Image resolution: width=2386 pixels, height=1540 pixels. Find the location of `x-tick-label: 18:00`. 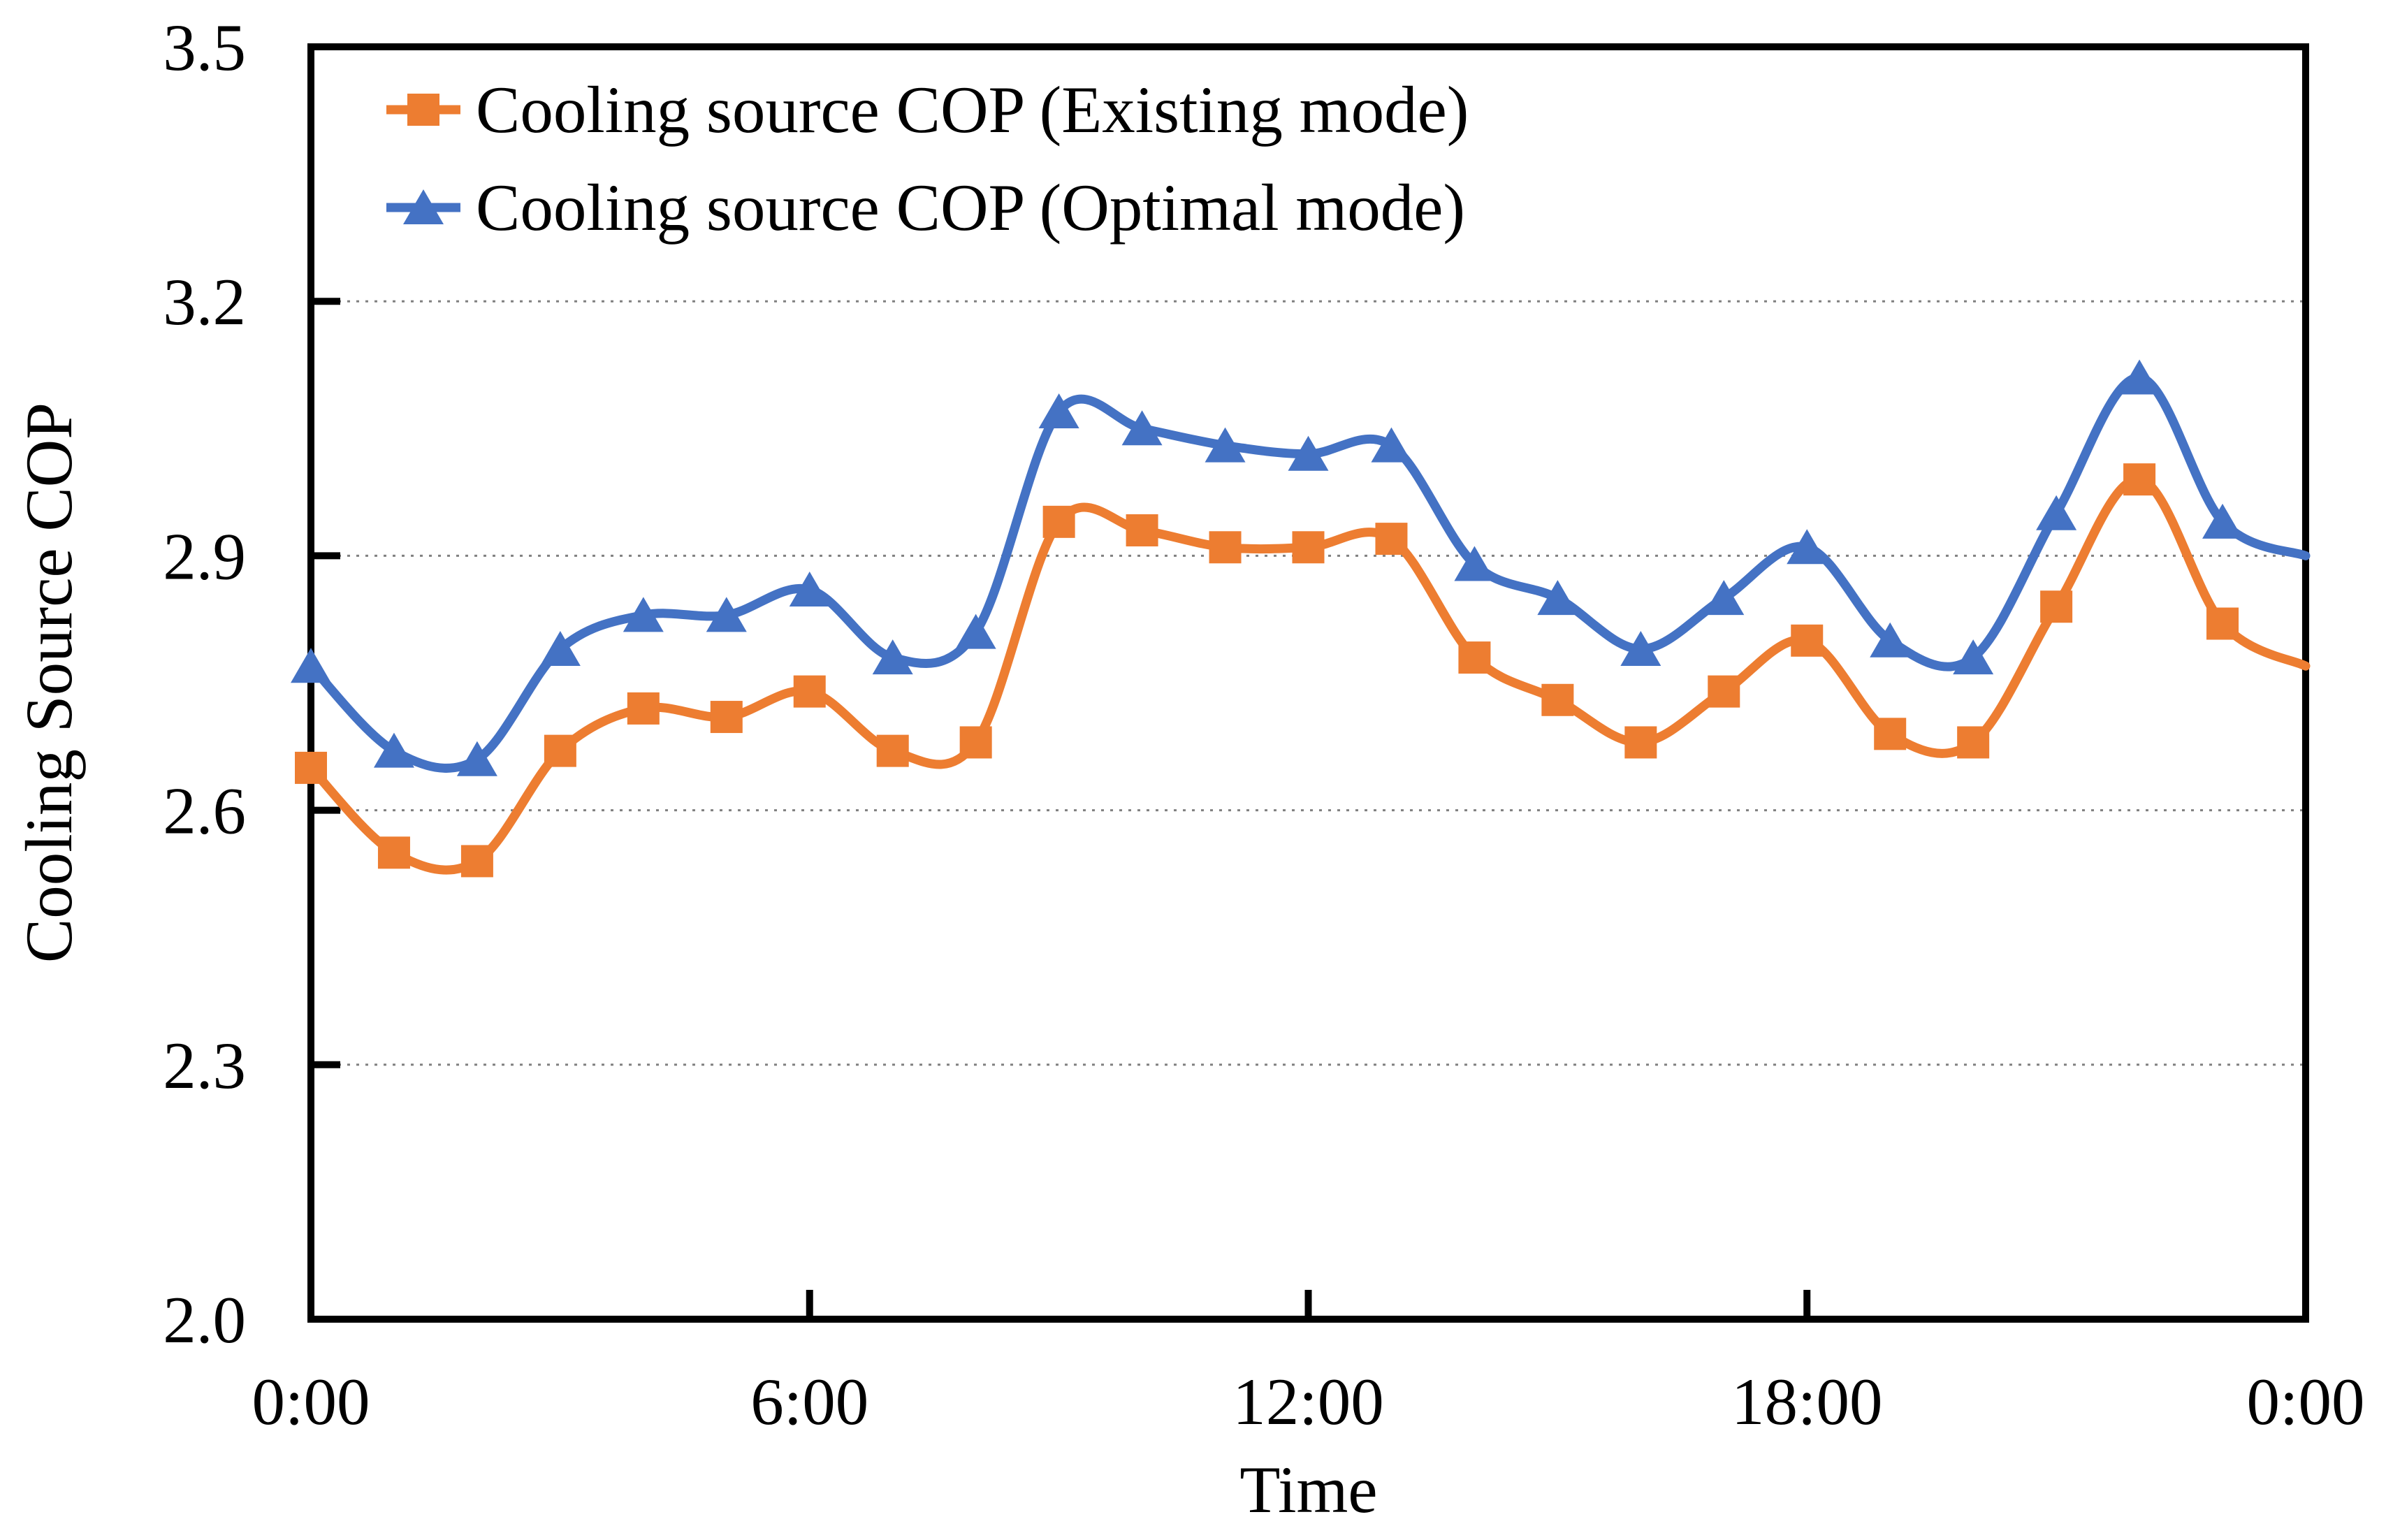

x-tick-label: 18:00 is located at coordinates (1806, 1402).